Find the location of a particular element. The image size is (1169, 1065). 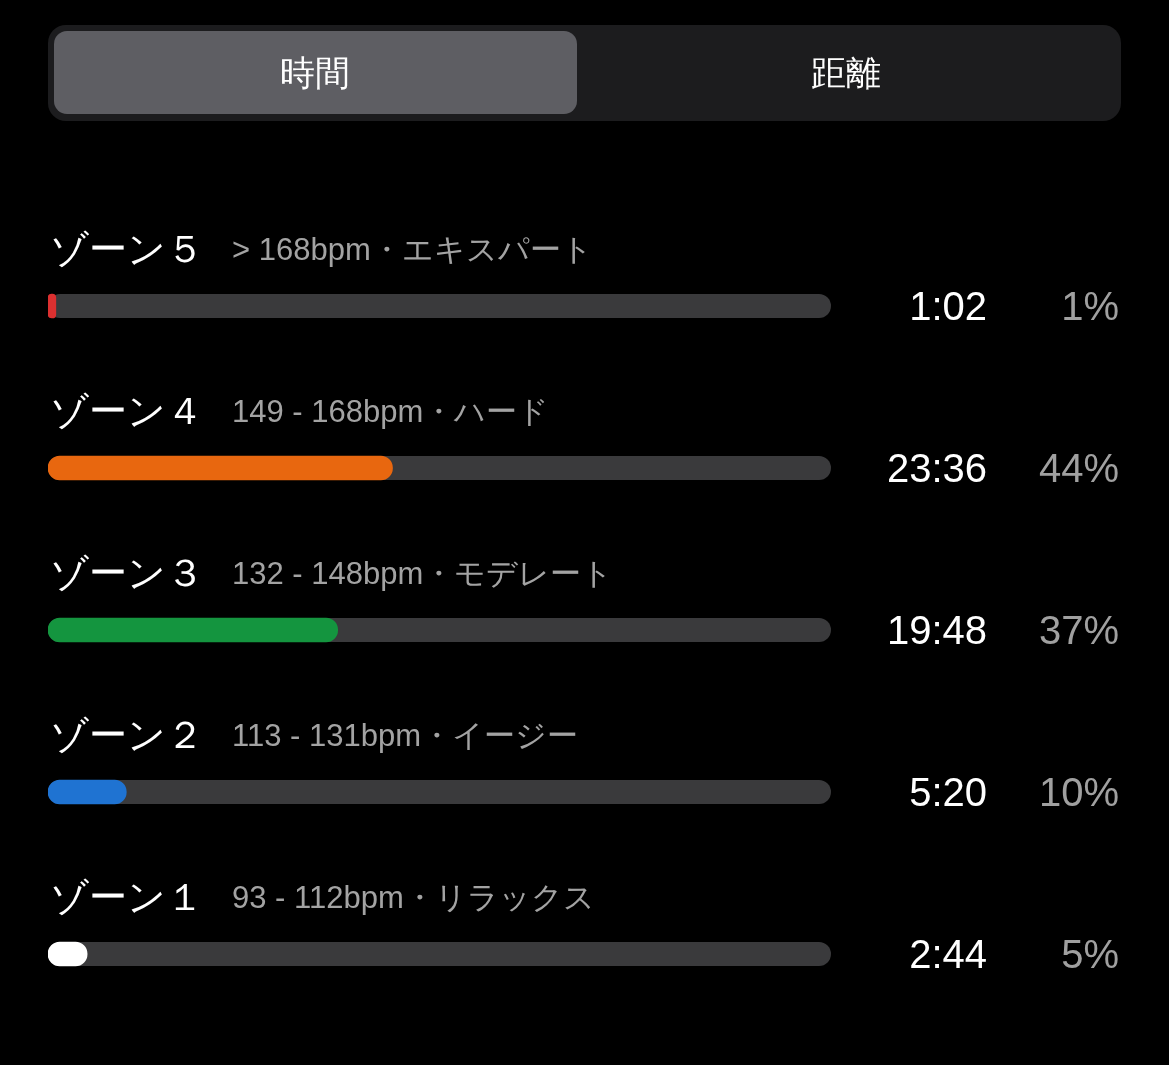

data-label: 5% is located at coordinates (1090, 954).